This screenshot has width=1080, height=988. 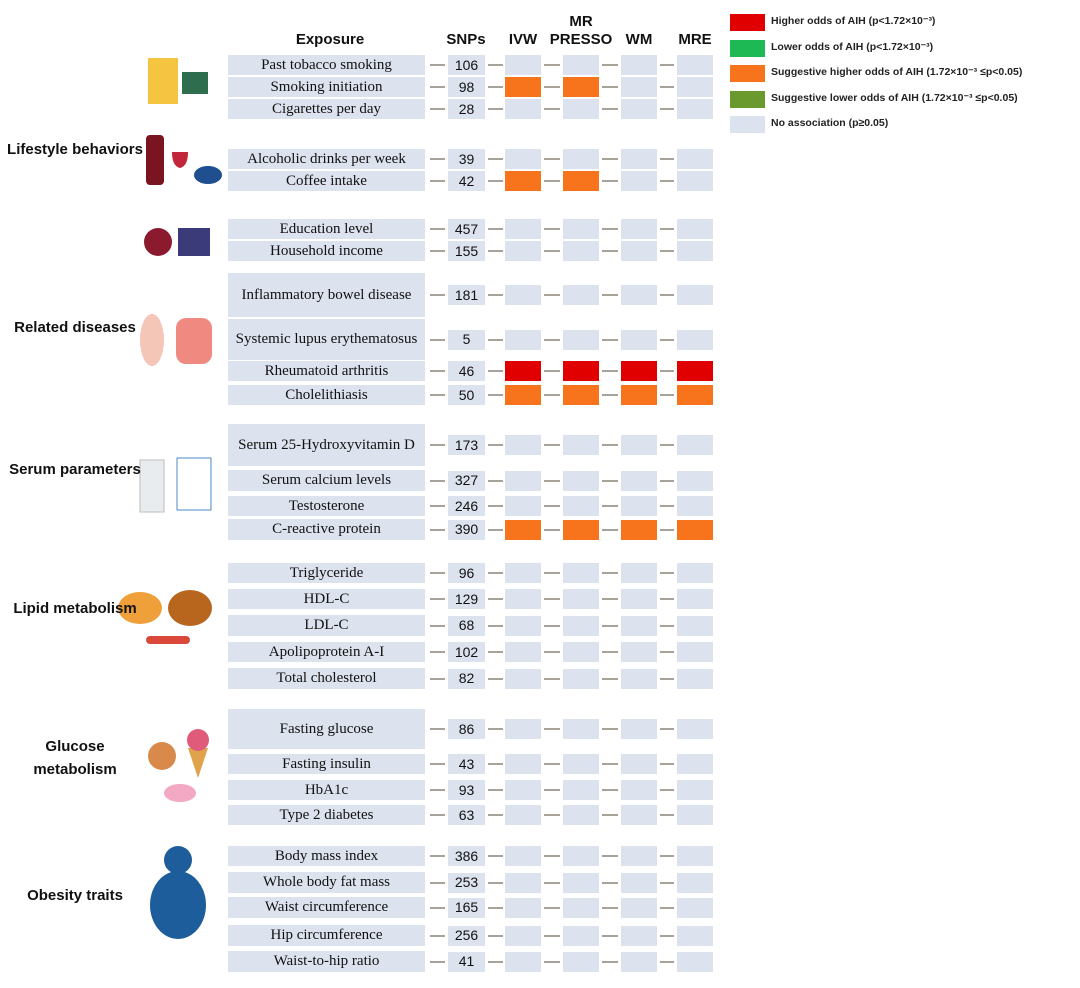 I want to click on wine-bottle-icon, so click(x=155, y=160).